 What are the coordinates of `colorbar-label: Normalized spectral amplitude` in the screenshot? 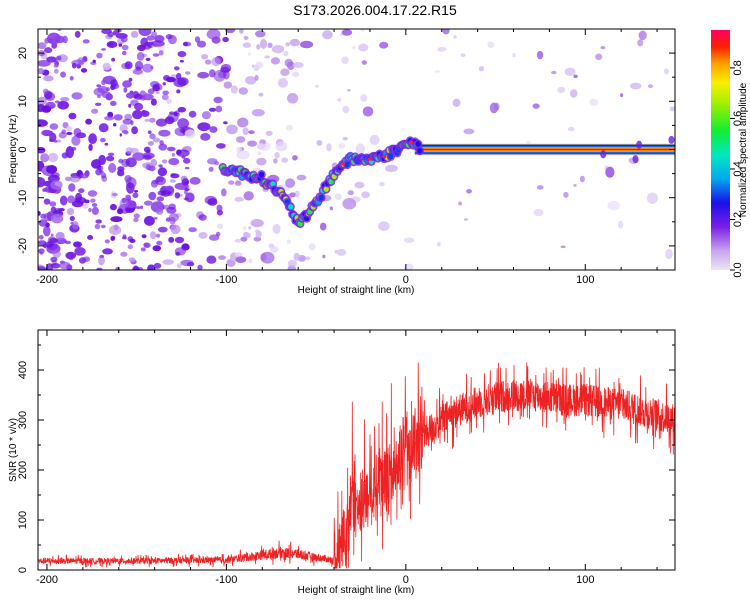 It's located at (743, 149).